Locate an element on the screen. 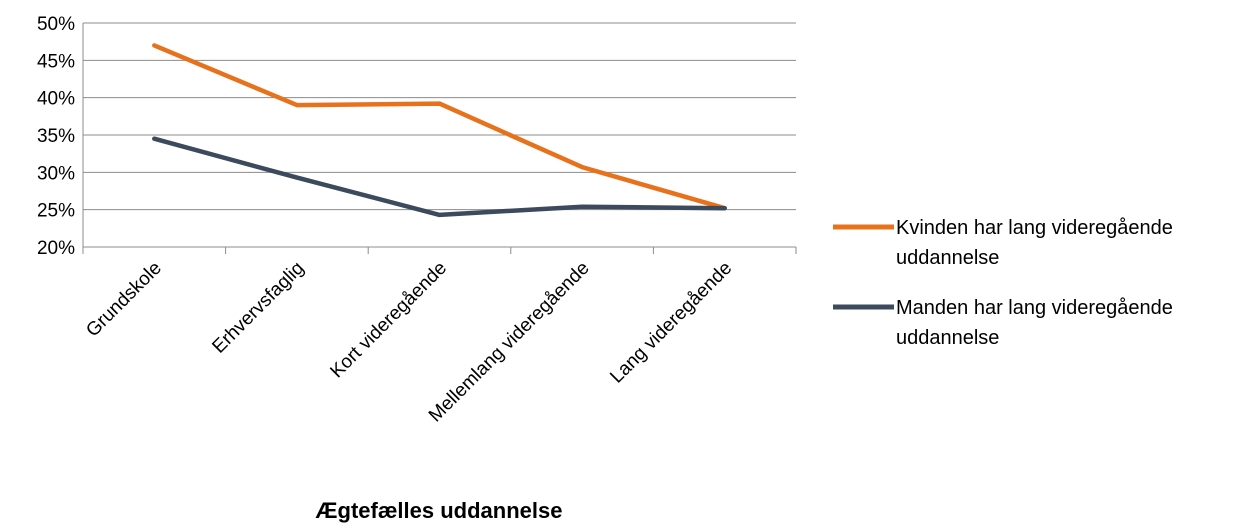  y-tick-label: 20% is located at coordinates (56, 248).